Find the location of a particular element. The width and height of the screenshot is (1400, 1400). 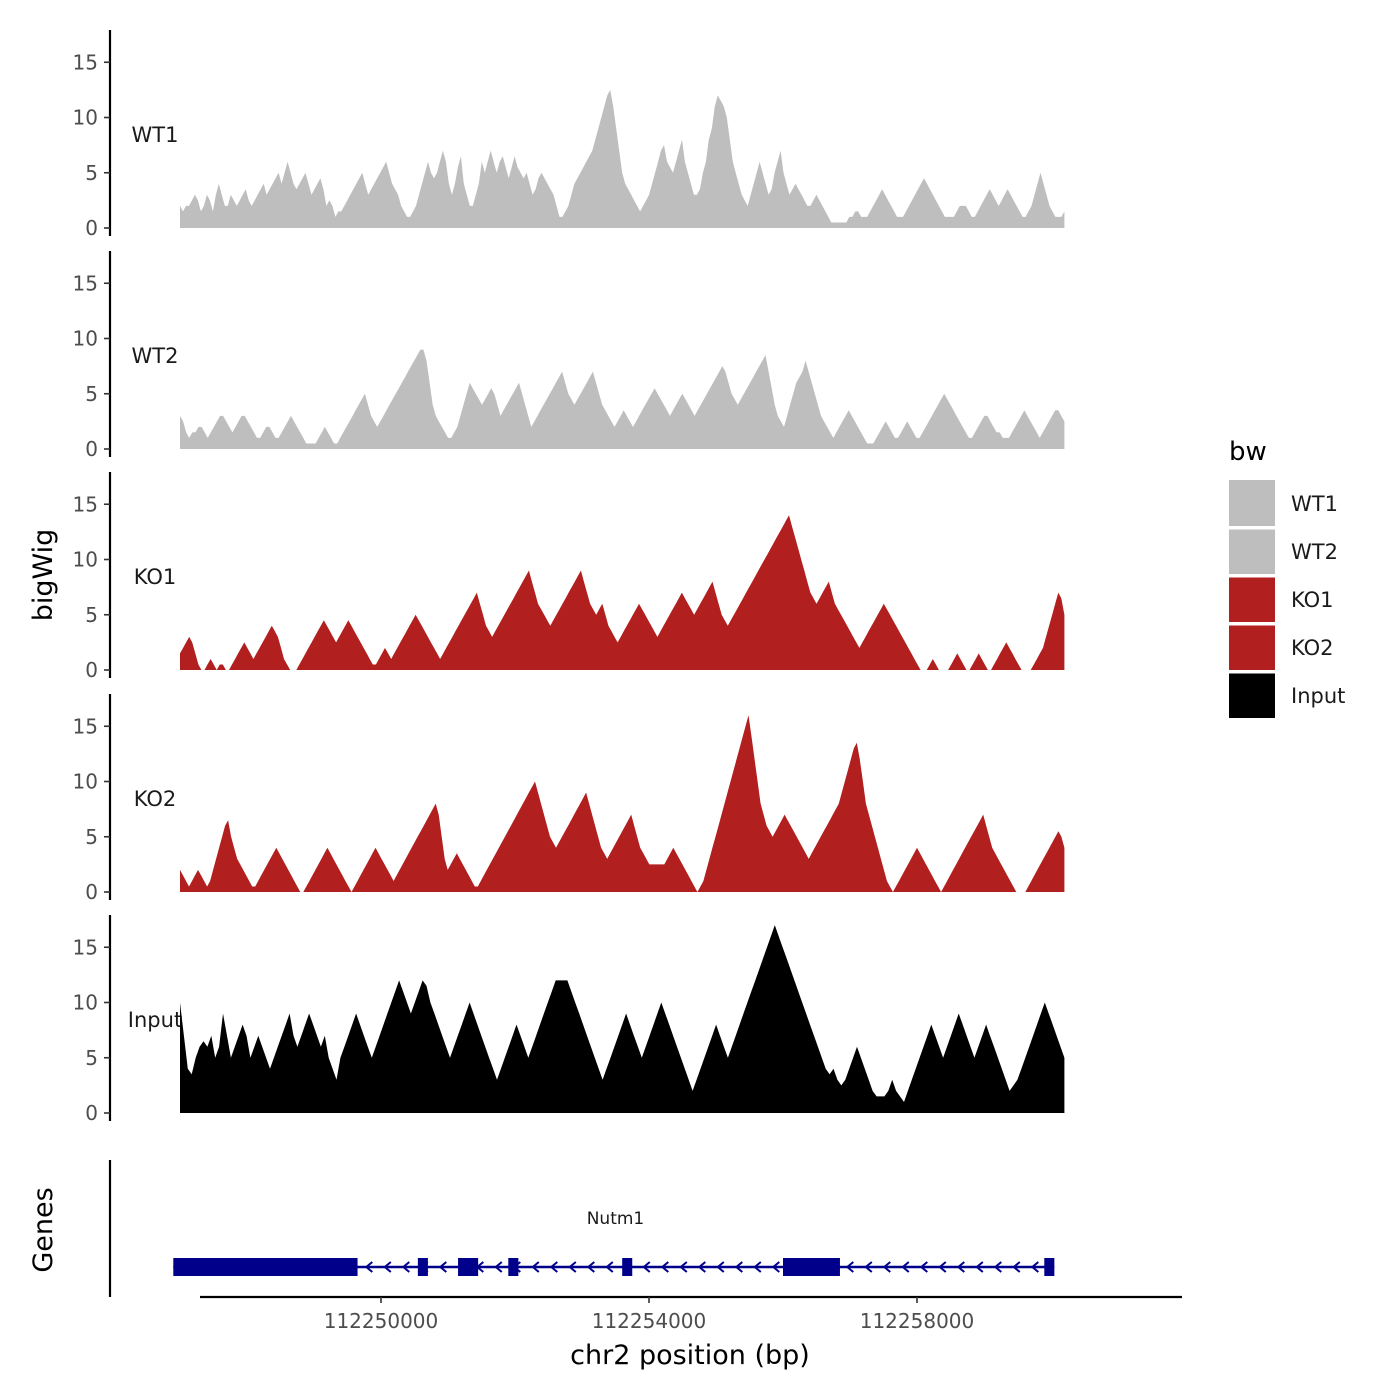

y-axis-title: bigWig is located at coordinates (43, 575).